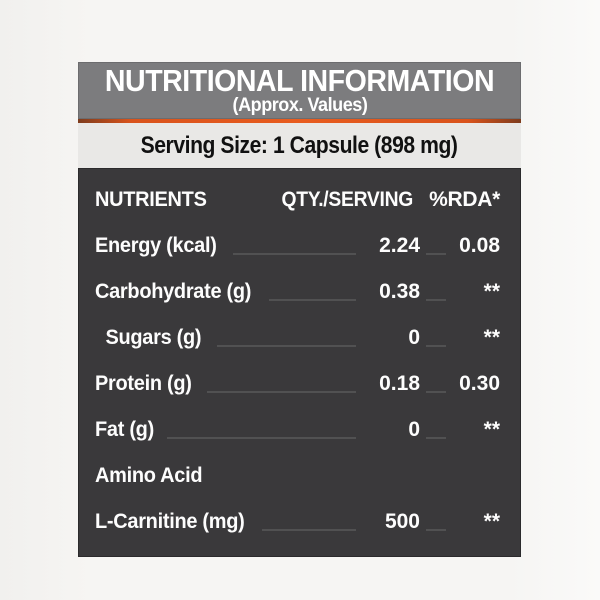  I want to click on nutrient-rda: 0.30, so click(479, 383).